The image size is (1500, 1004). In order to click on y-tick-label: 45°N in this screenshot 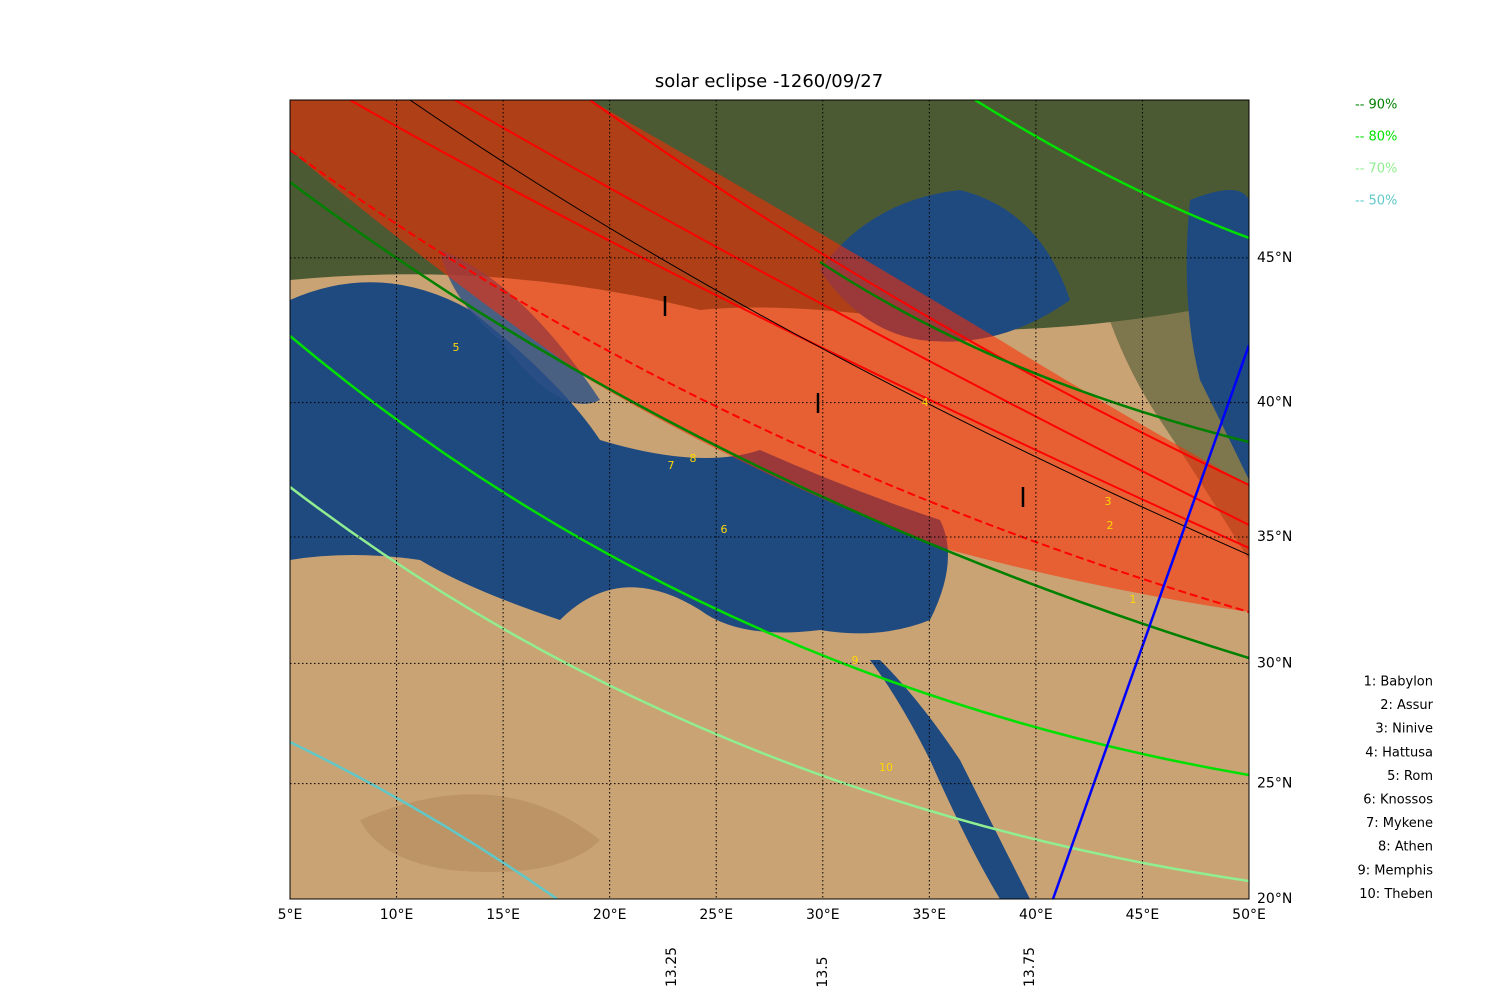, I will do `click(1274, 258)`.